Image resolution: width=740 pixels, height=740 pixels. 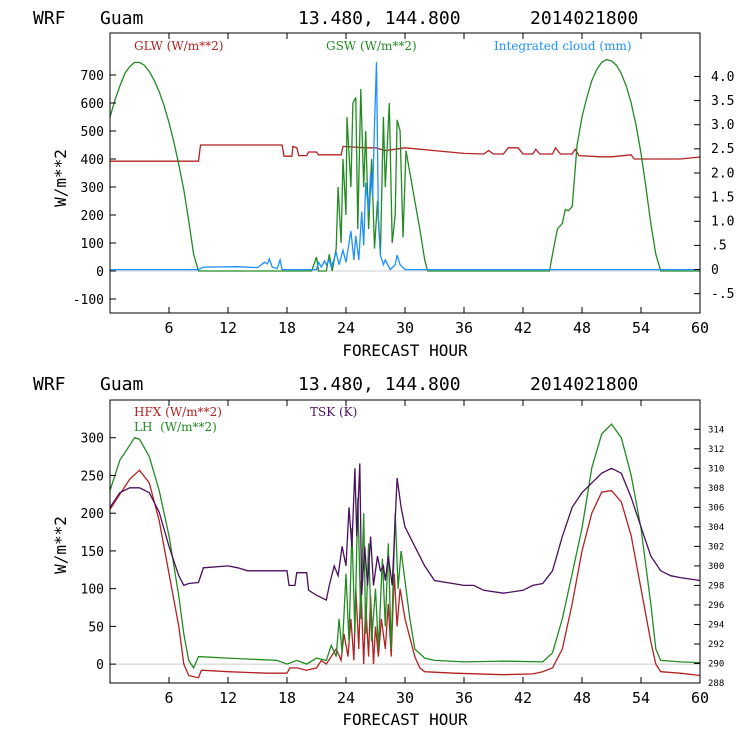 I want to click on chart-1-y2-tick-label-5: 2.0, so click(x=722, y=173).